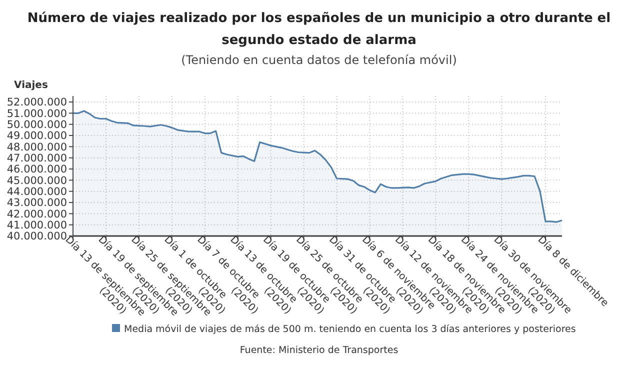  Describe the element at coordinates (36, 102) in the screenshot. I see `y-tick-label: 52.000.000` at that location.